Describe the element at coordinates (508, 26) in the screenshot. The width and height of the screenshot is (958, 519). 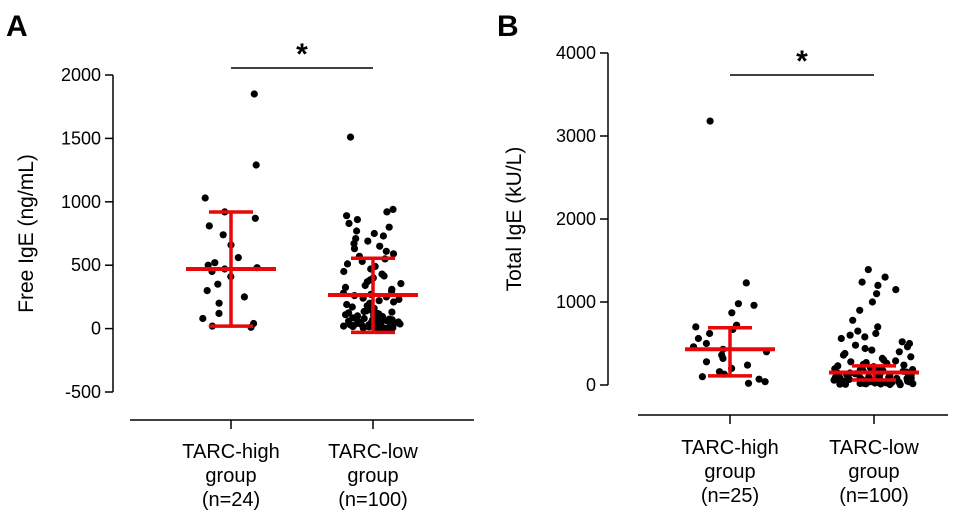
I see `panel-letter-b: B` at that location.